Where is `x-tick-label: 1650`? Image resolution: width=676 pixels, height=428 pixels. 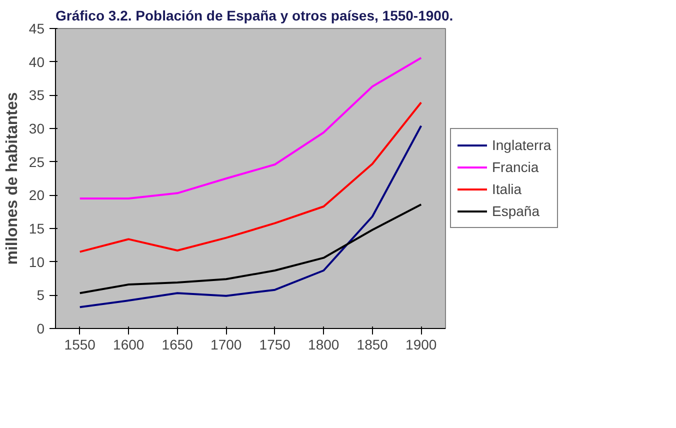
x-tick-label: 1650 is located at coordinates (178, 344).